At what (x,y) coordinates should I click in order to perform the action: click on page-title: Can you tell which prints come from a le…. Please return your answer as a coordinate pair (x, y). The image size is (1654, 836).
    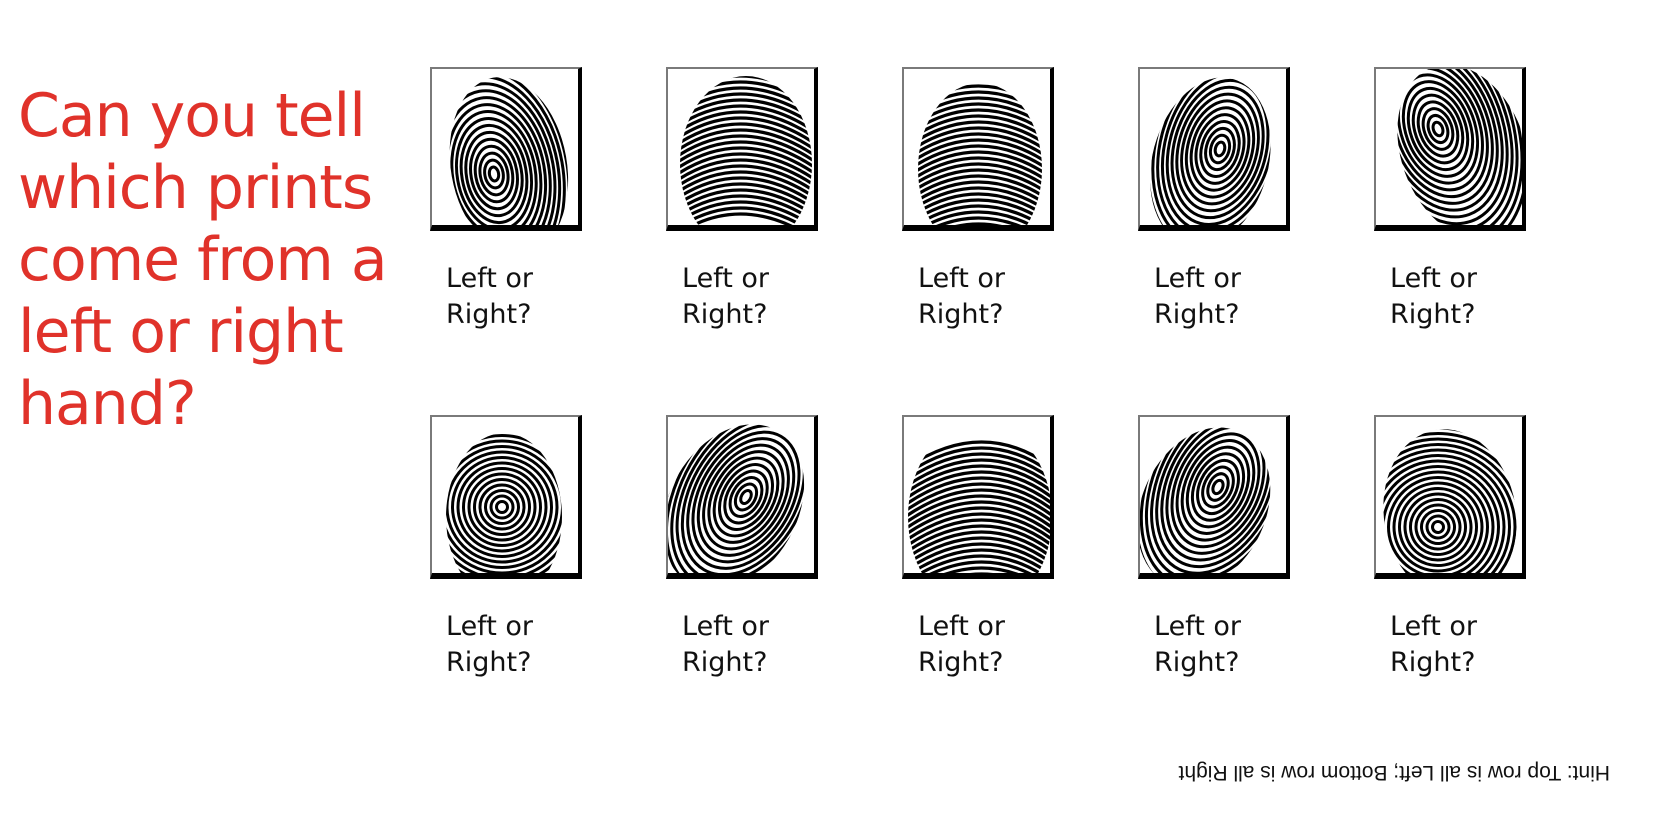
    Looking at the image, I should click on (218, 260).